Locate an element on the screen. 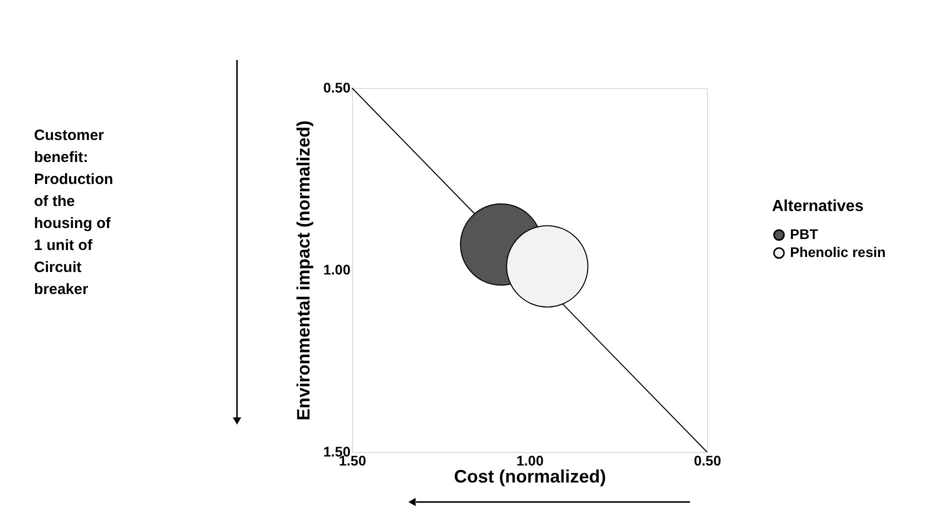 This screenshot has width=934, height=516. legend-label: PBT is located at coordinates (804, 234).